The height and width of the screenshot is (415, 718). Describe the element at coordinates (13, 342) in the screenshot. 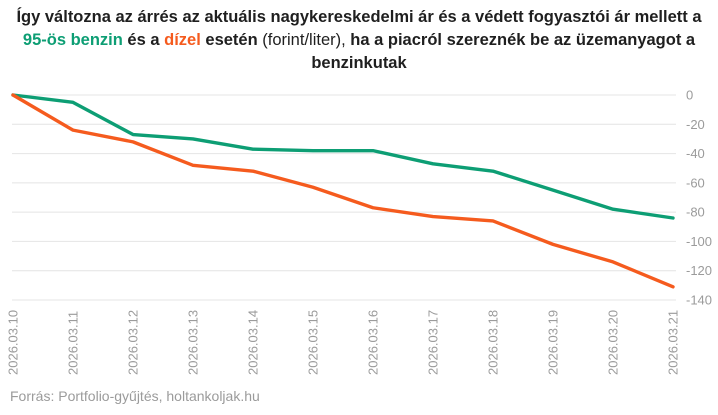

I see `x-axis-label: 2026.03.10` at that location.